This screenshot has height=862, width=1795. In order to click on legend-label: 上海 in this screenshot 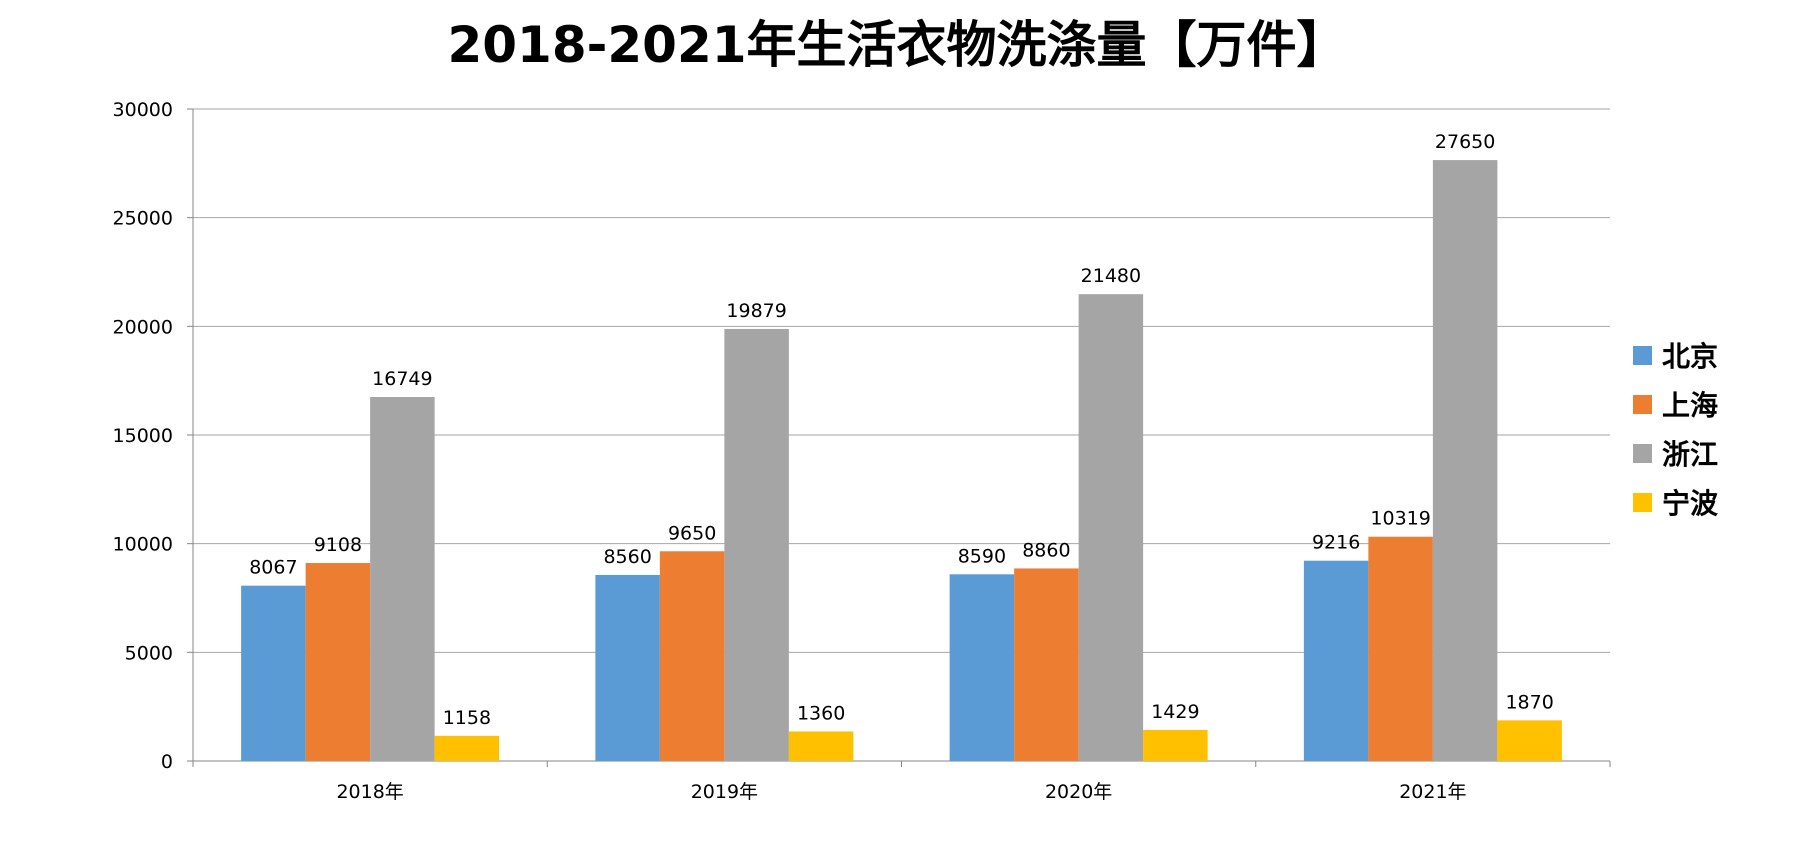, I will do `click(1690, 405)`.